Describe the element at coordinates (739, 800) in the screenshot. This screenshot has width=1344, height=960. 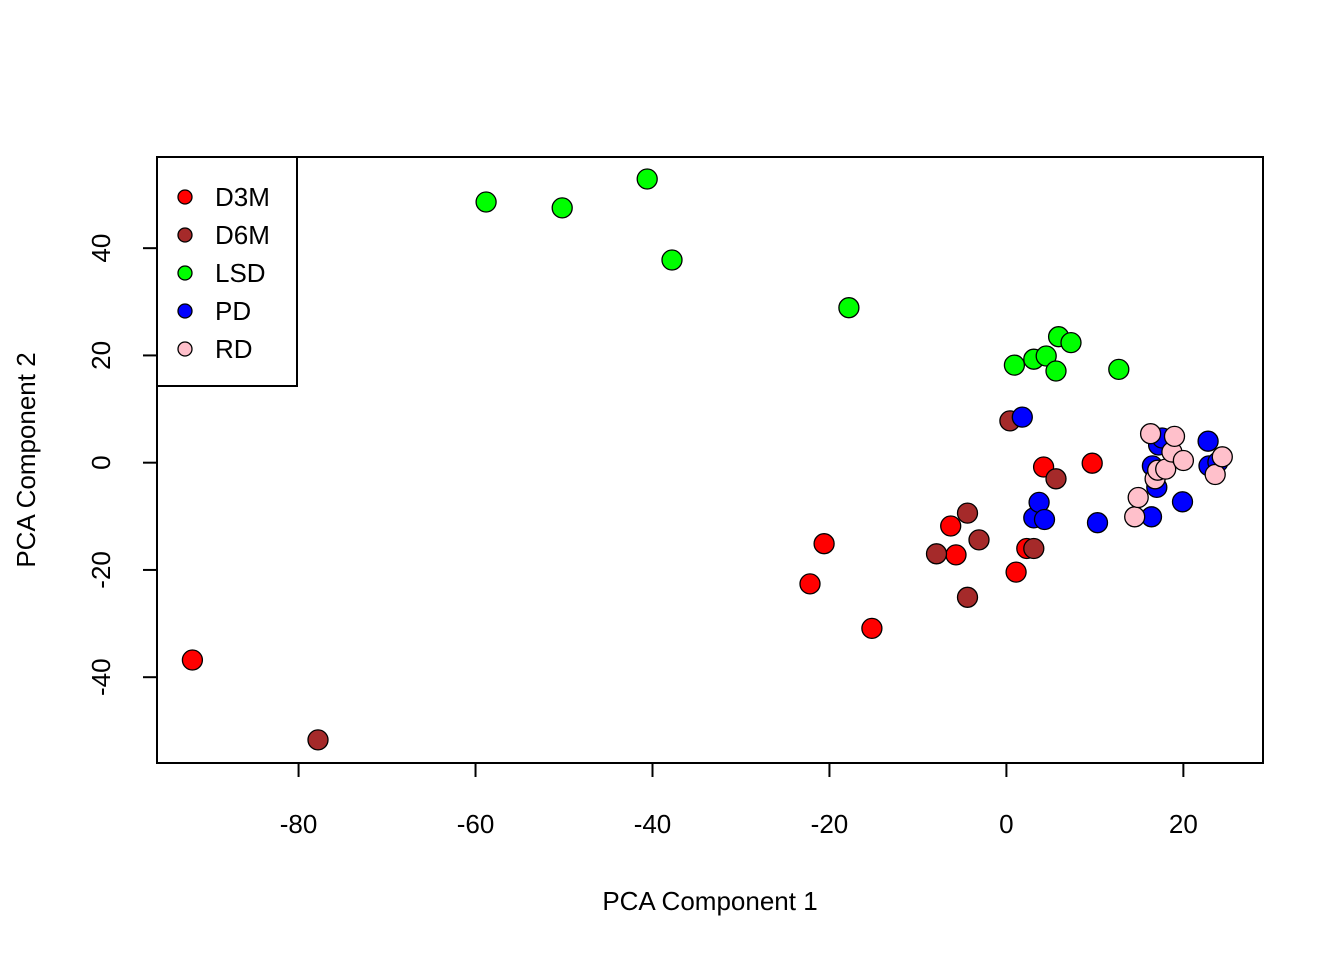
I see `x-axis: -80 -60 -40 -20 0 20` at that location.